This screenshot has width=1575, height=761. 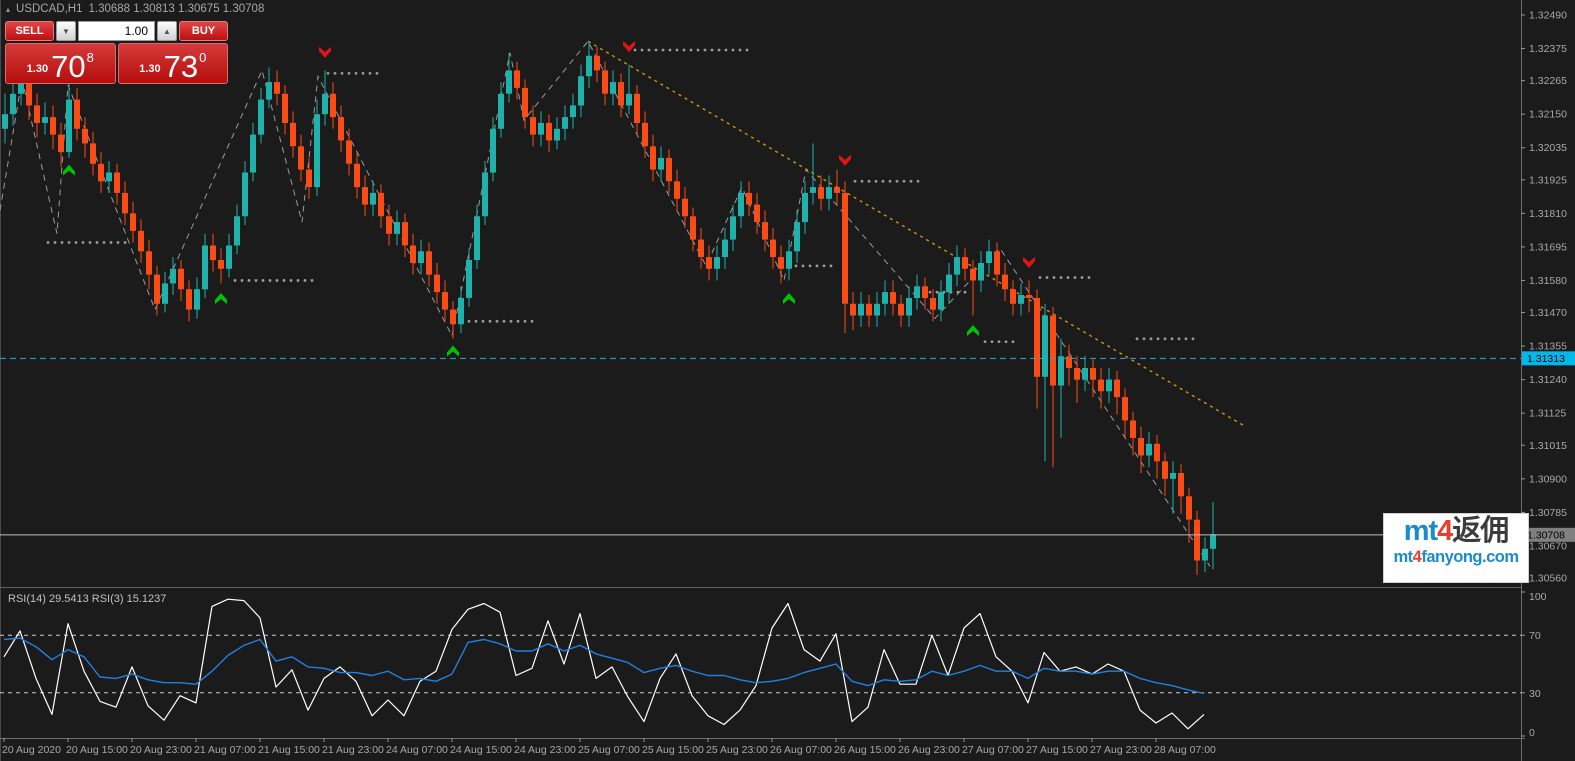 I want to click on volume-increase-button: ▲, so click(x=167, y=31).